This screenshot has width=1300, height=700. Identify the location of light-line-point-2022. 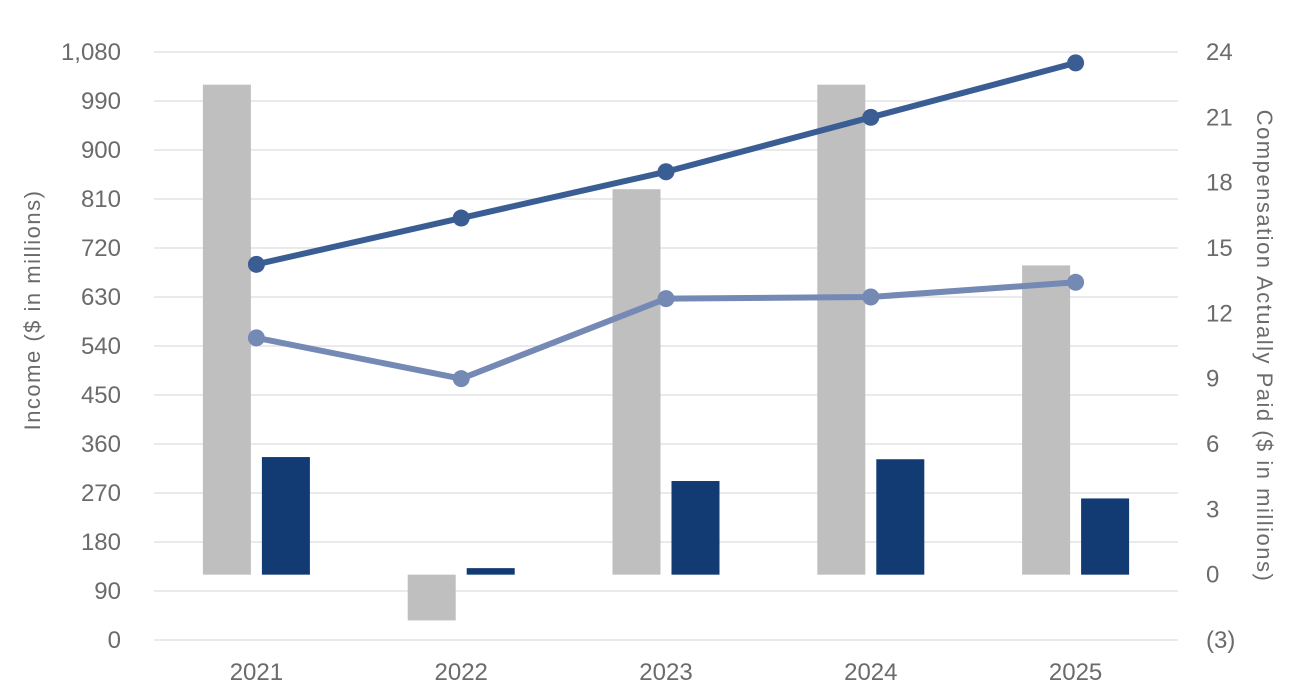
(461, 379).